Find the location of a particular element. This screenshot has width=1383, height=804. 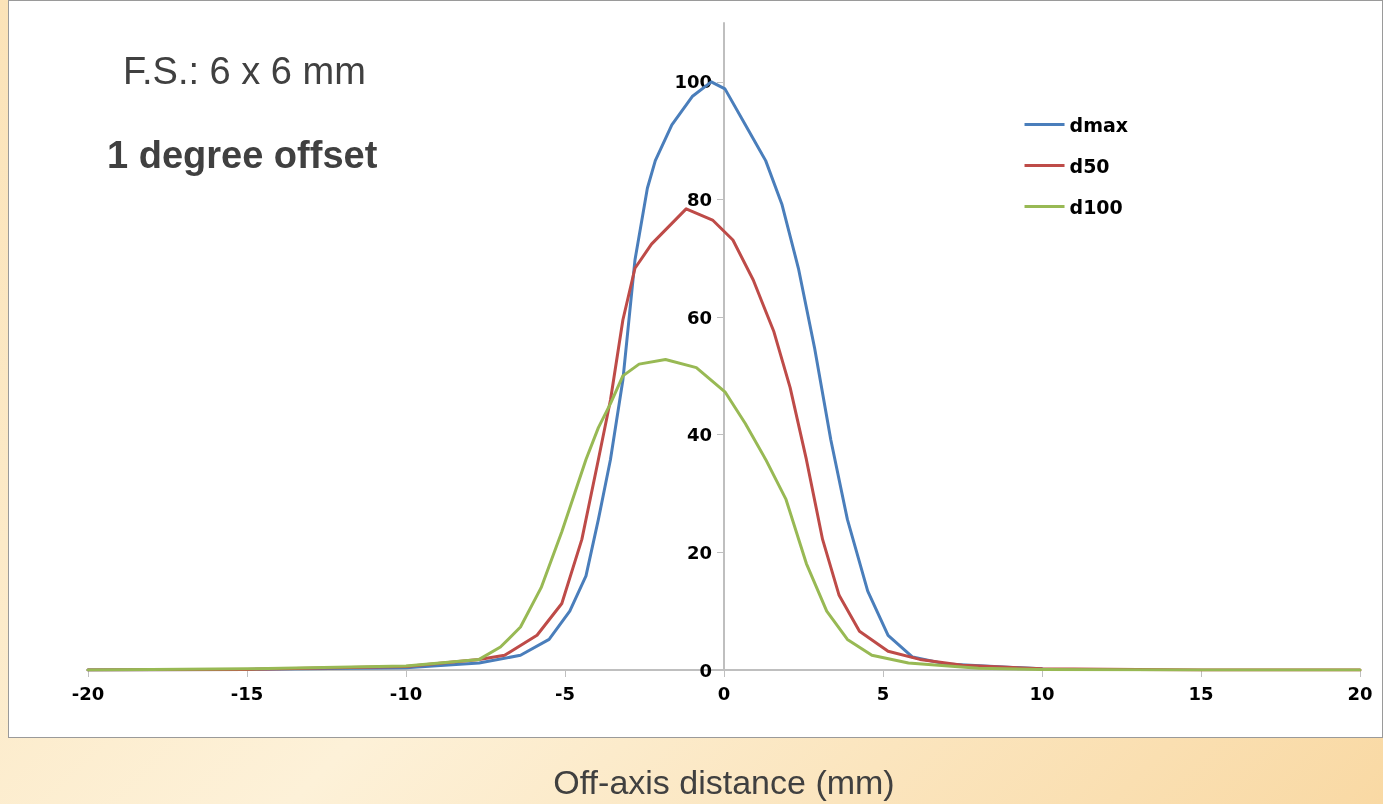

y-tick-label: 80 is located at coordinates (699, 199).